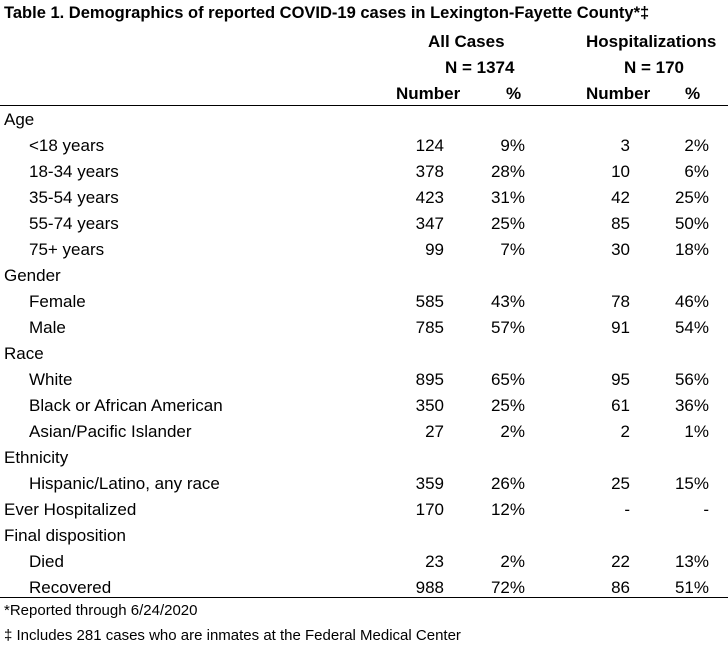 The height and width of the screenshot is (650, 728). What do you see at coordinates (428, 93) in the screenshot?
I see `col-header-number-all: Number` at bounding box center [428, 93].